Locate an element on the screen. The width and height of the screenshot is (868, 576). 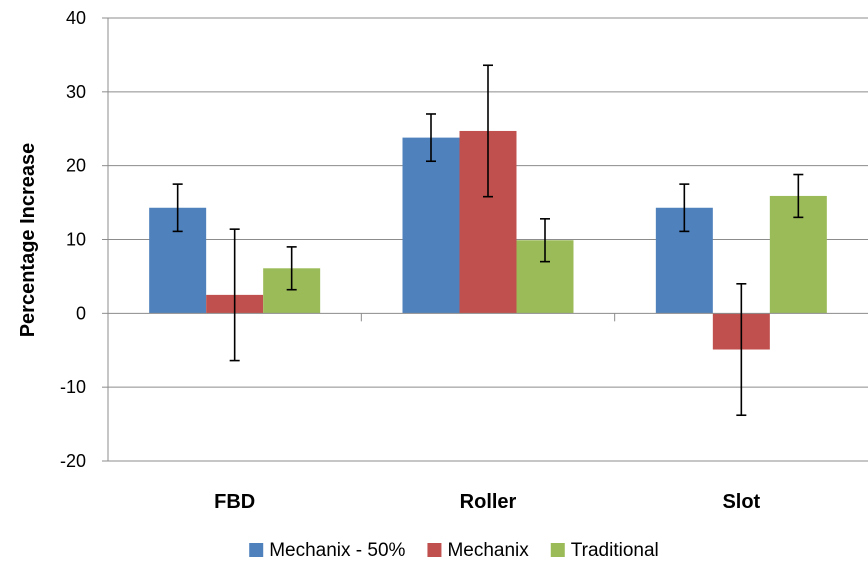
legend-label: Mechanix - 50% is located at coordinates (337, 550).